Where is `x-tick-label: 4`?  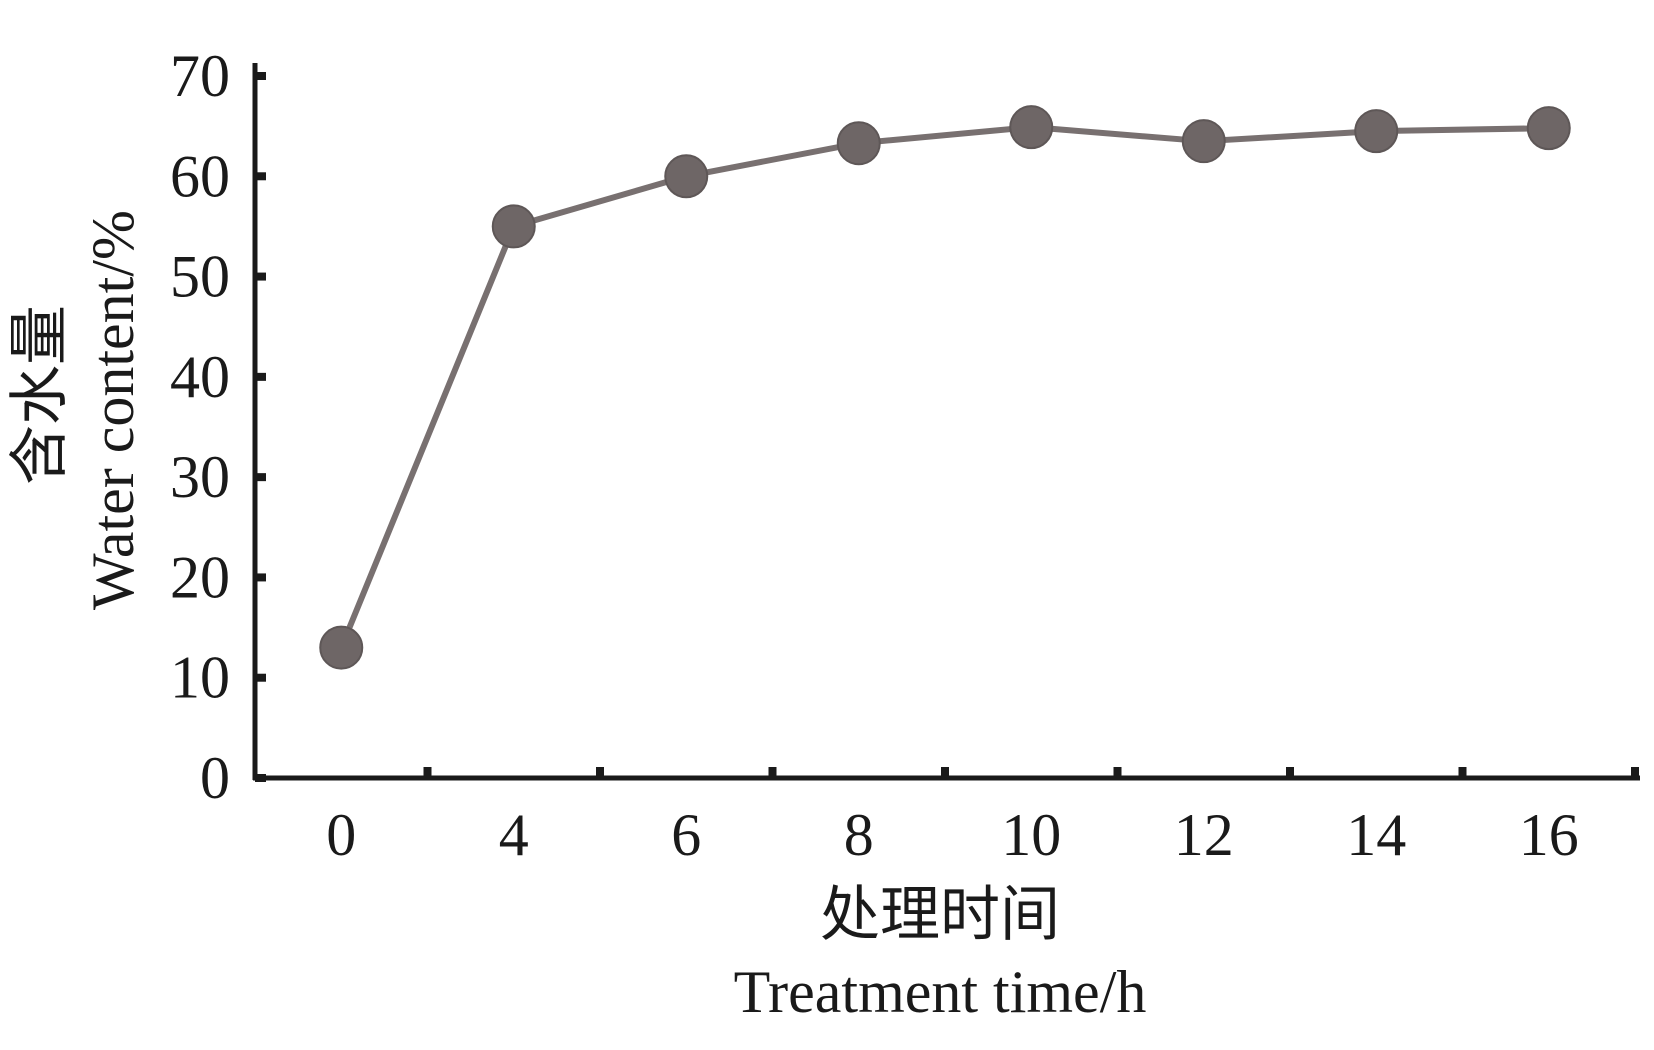 x-tick-label: 4 is located at coordinates (514, 835).